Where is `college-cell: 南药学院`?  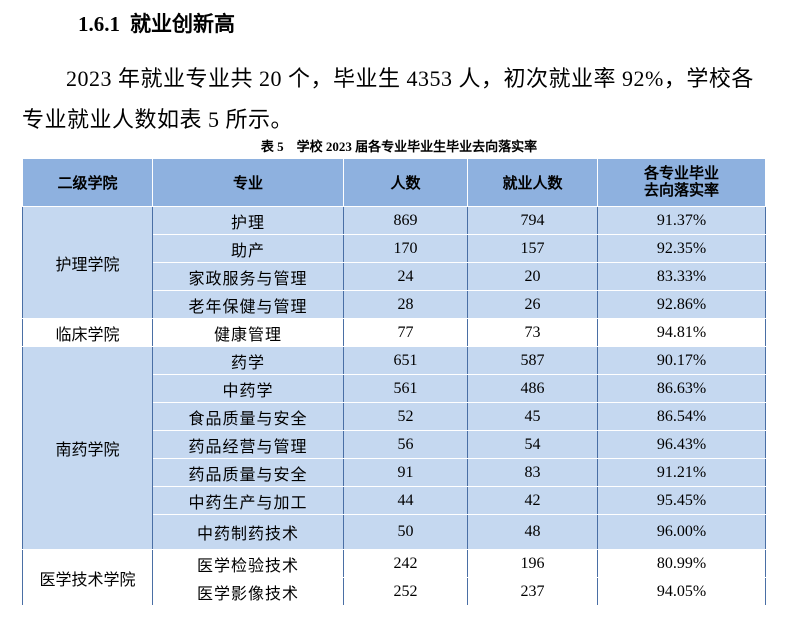 college-cell: 南药学院 is located at coordinates (87, 448).